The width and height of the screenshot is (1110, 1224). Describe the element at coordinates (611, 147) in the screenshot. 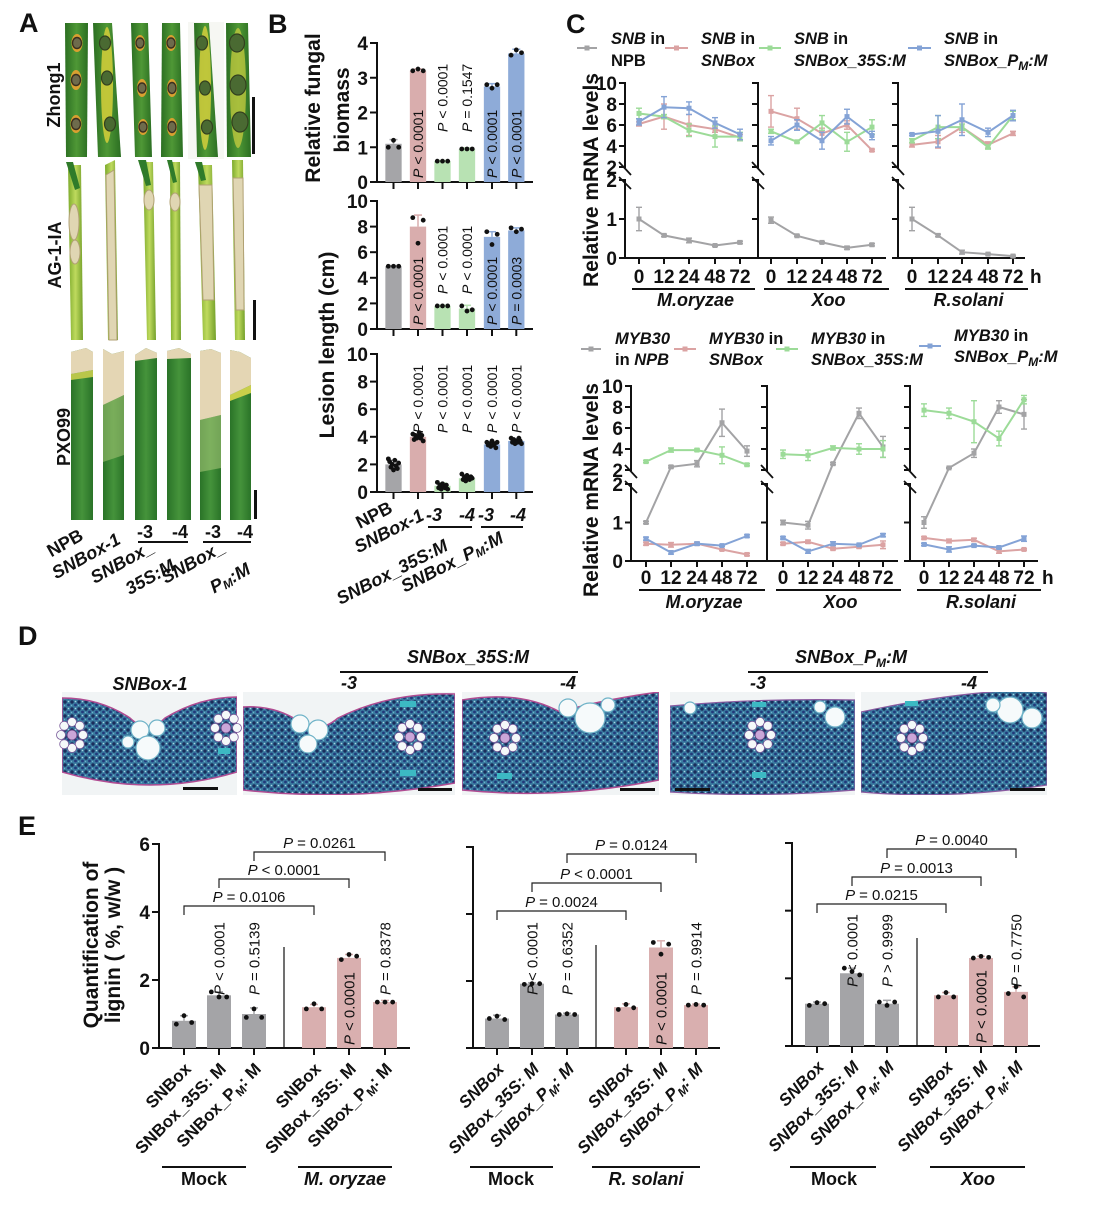

I see `y-tick-label: 4` at that location.